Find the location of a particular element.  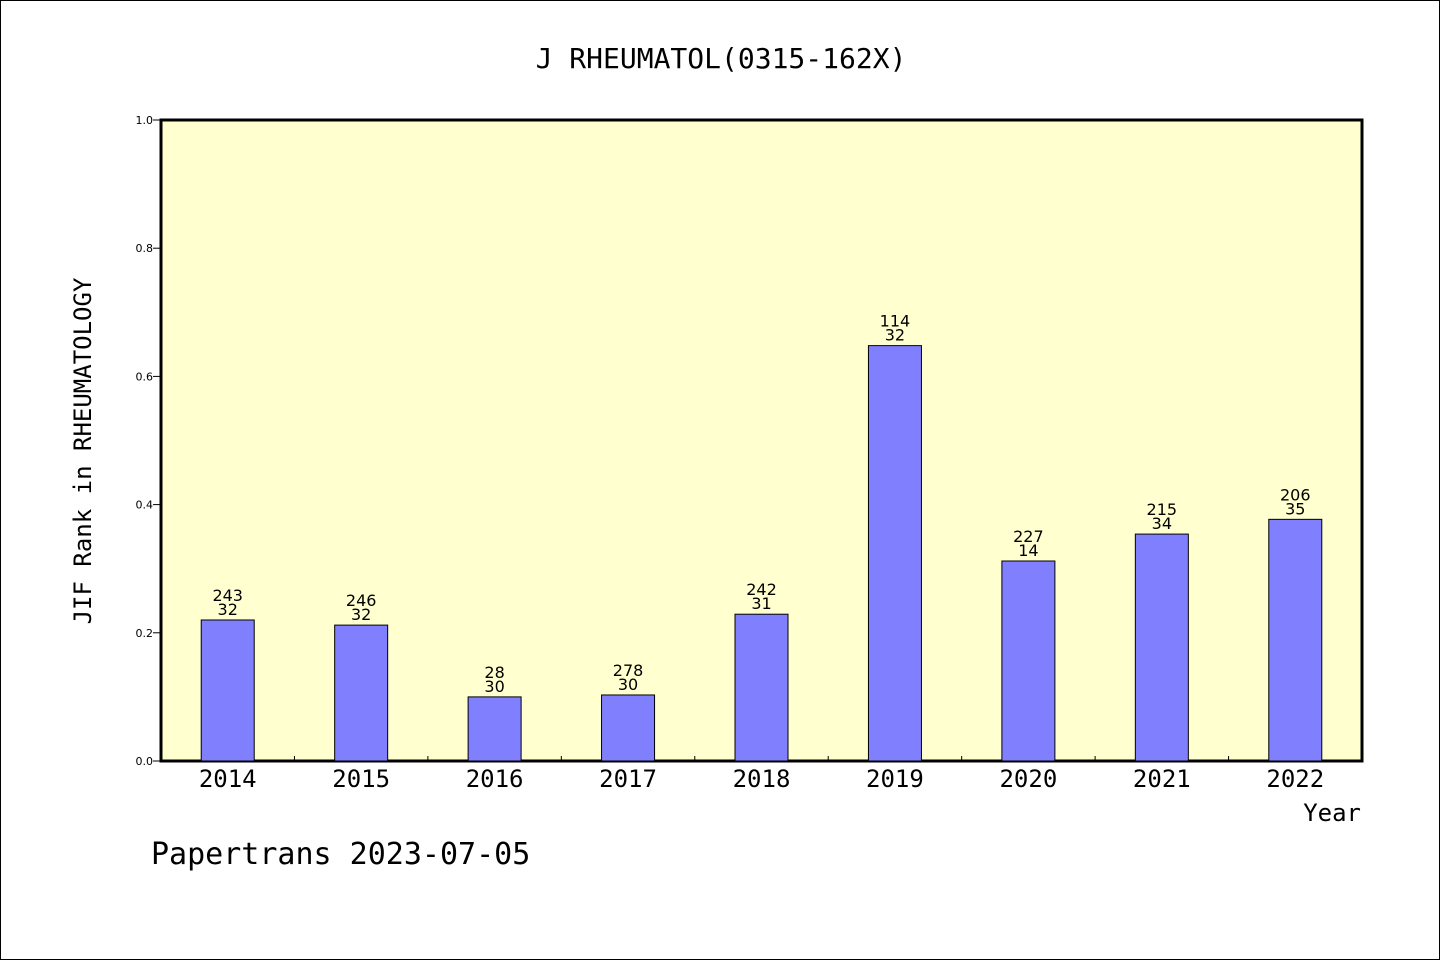

x-axis: 2014 2015 2016 2017 2018 2019 2020 2021 2022 is located at coordinates (761, 774).